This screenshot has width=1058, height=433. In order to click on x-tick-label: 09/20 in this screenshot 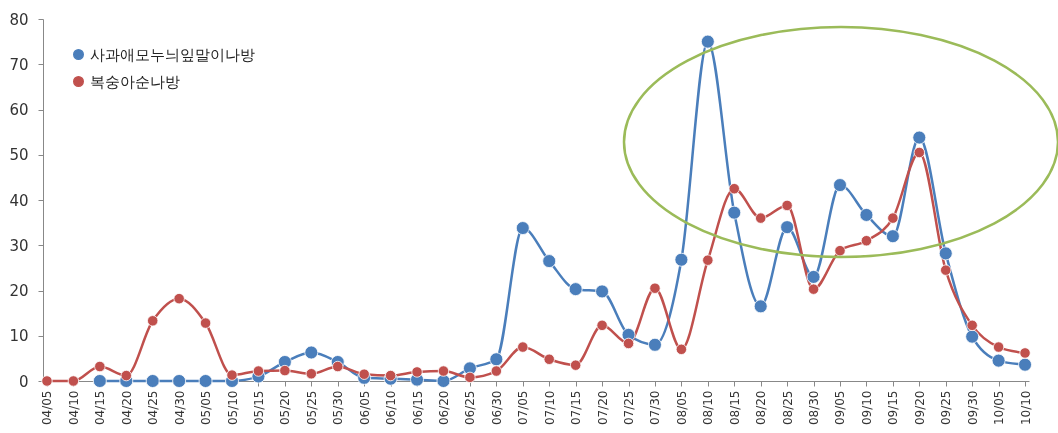, I will do `click(919, 408)`.